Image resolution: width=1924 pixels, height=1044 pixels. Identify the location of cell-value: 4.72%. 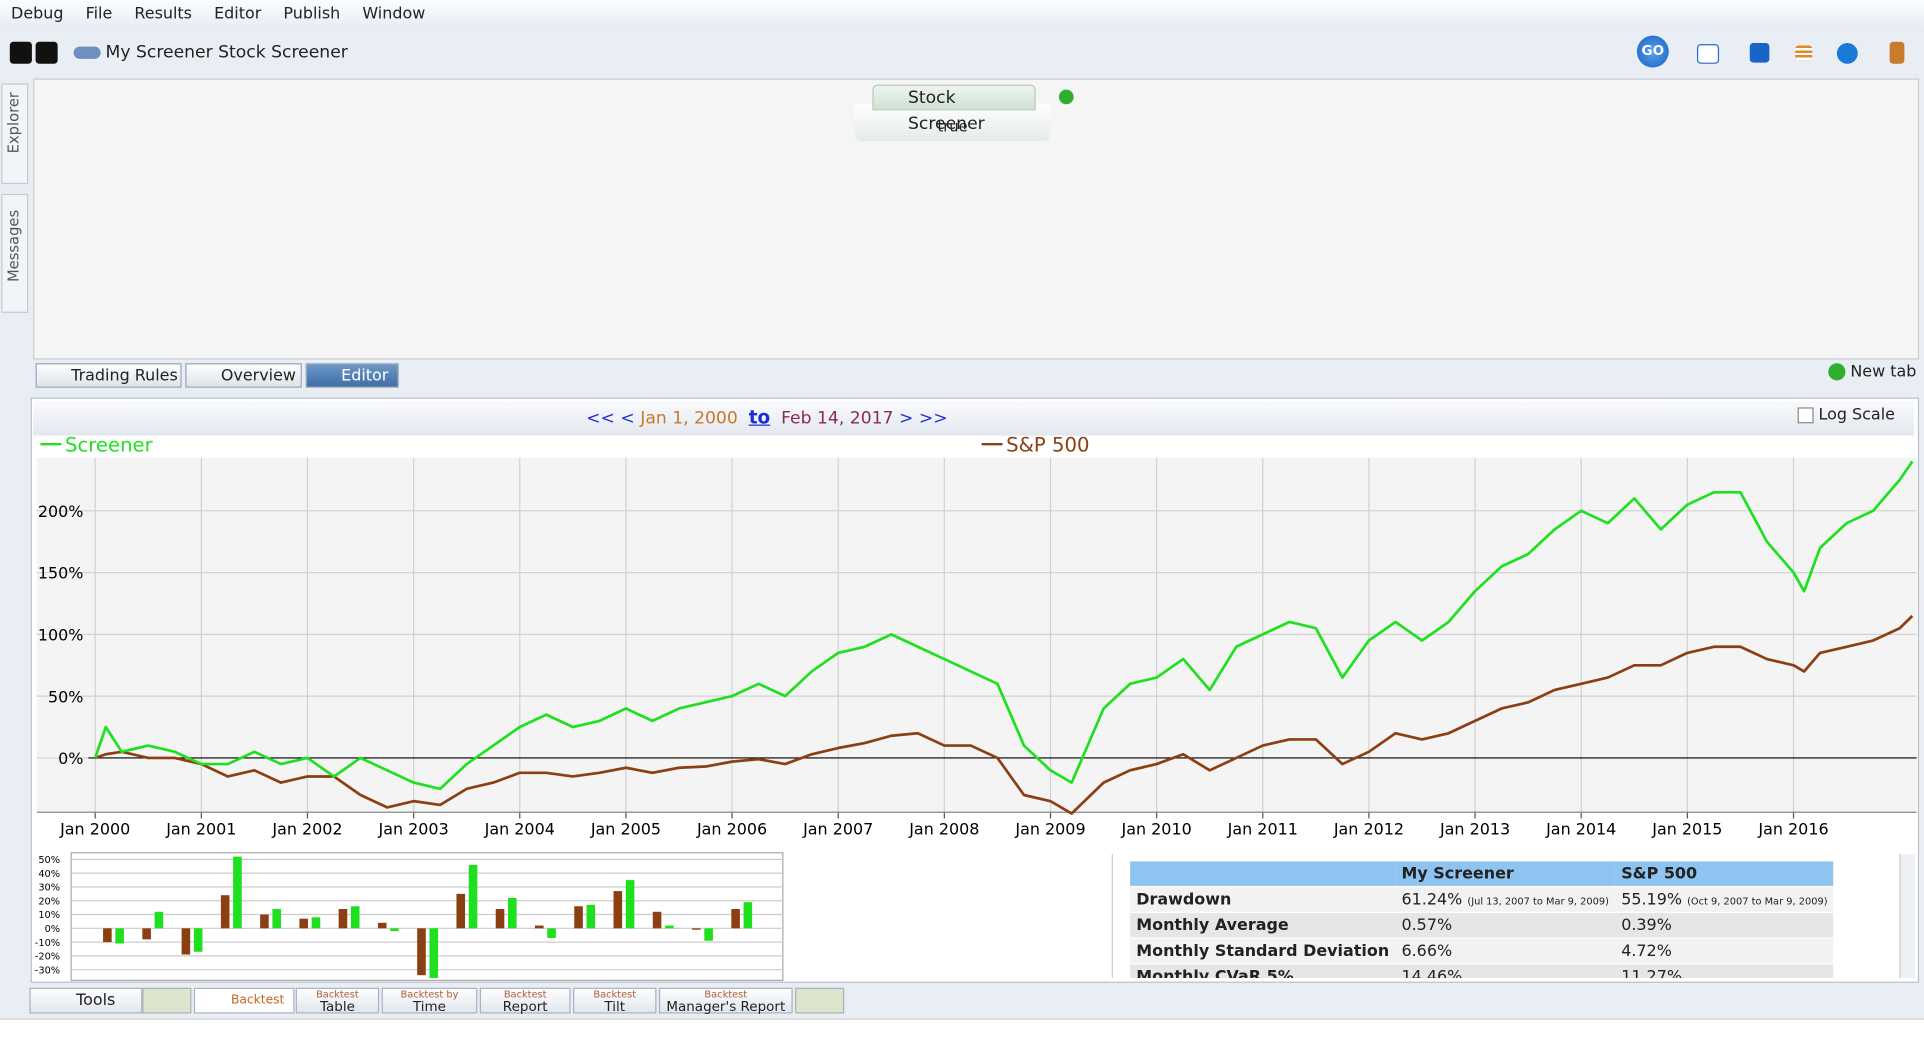
(1646, 951).